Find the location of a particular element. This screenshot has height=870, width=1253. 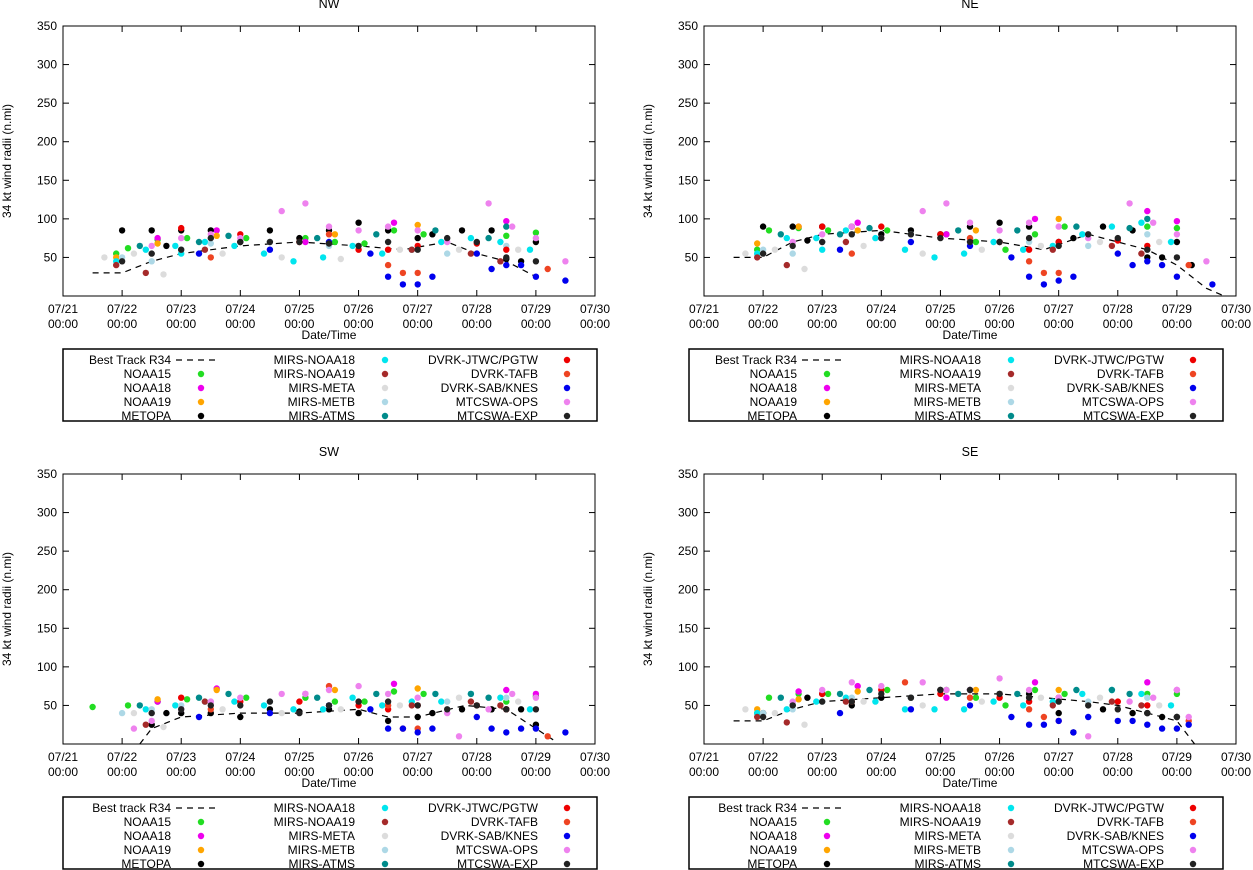

legend-label: DVRK-SAB/KNES is located at coordinates (489, 388).